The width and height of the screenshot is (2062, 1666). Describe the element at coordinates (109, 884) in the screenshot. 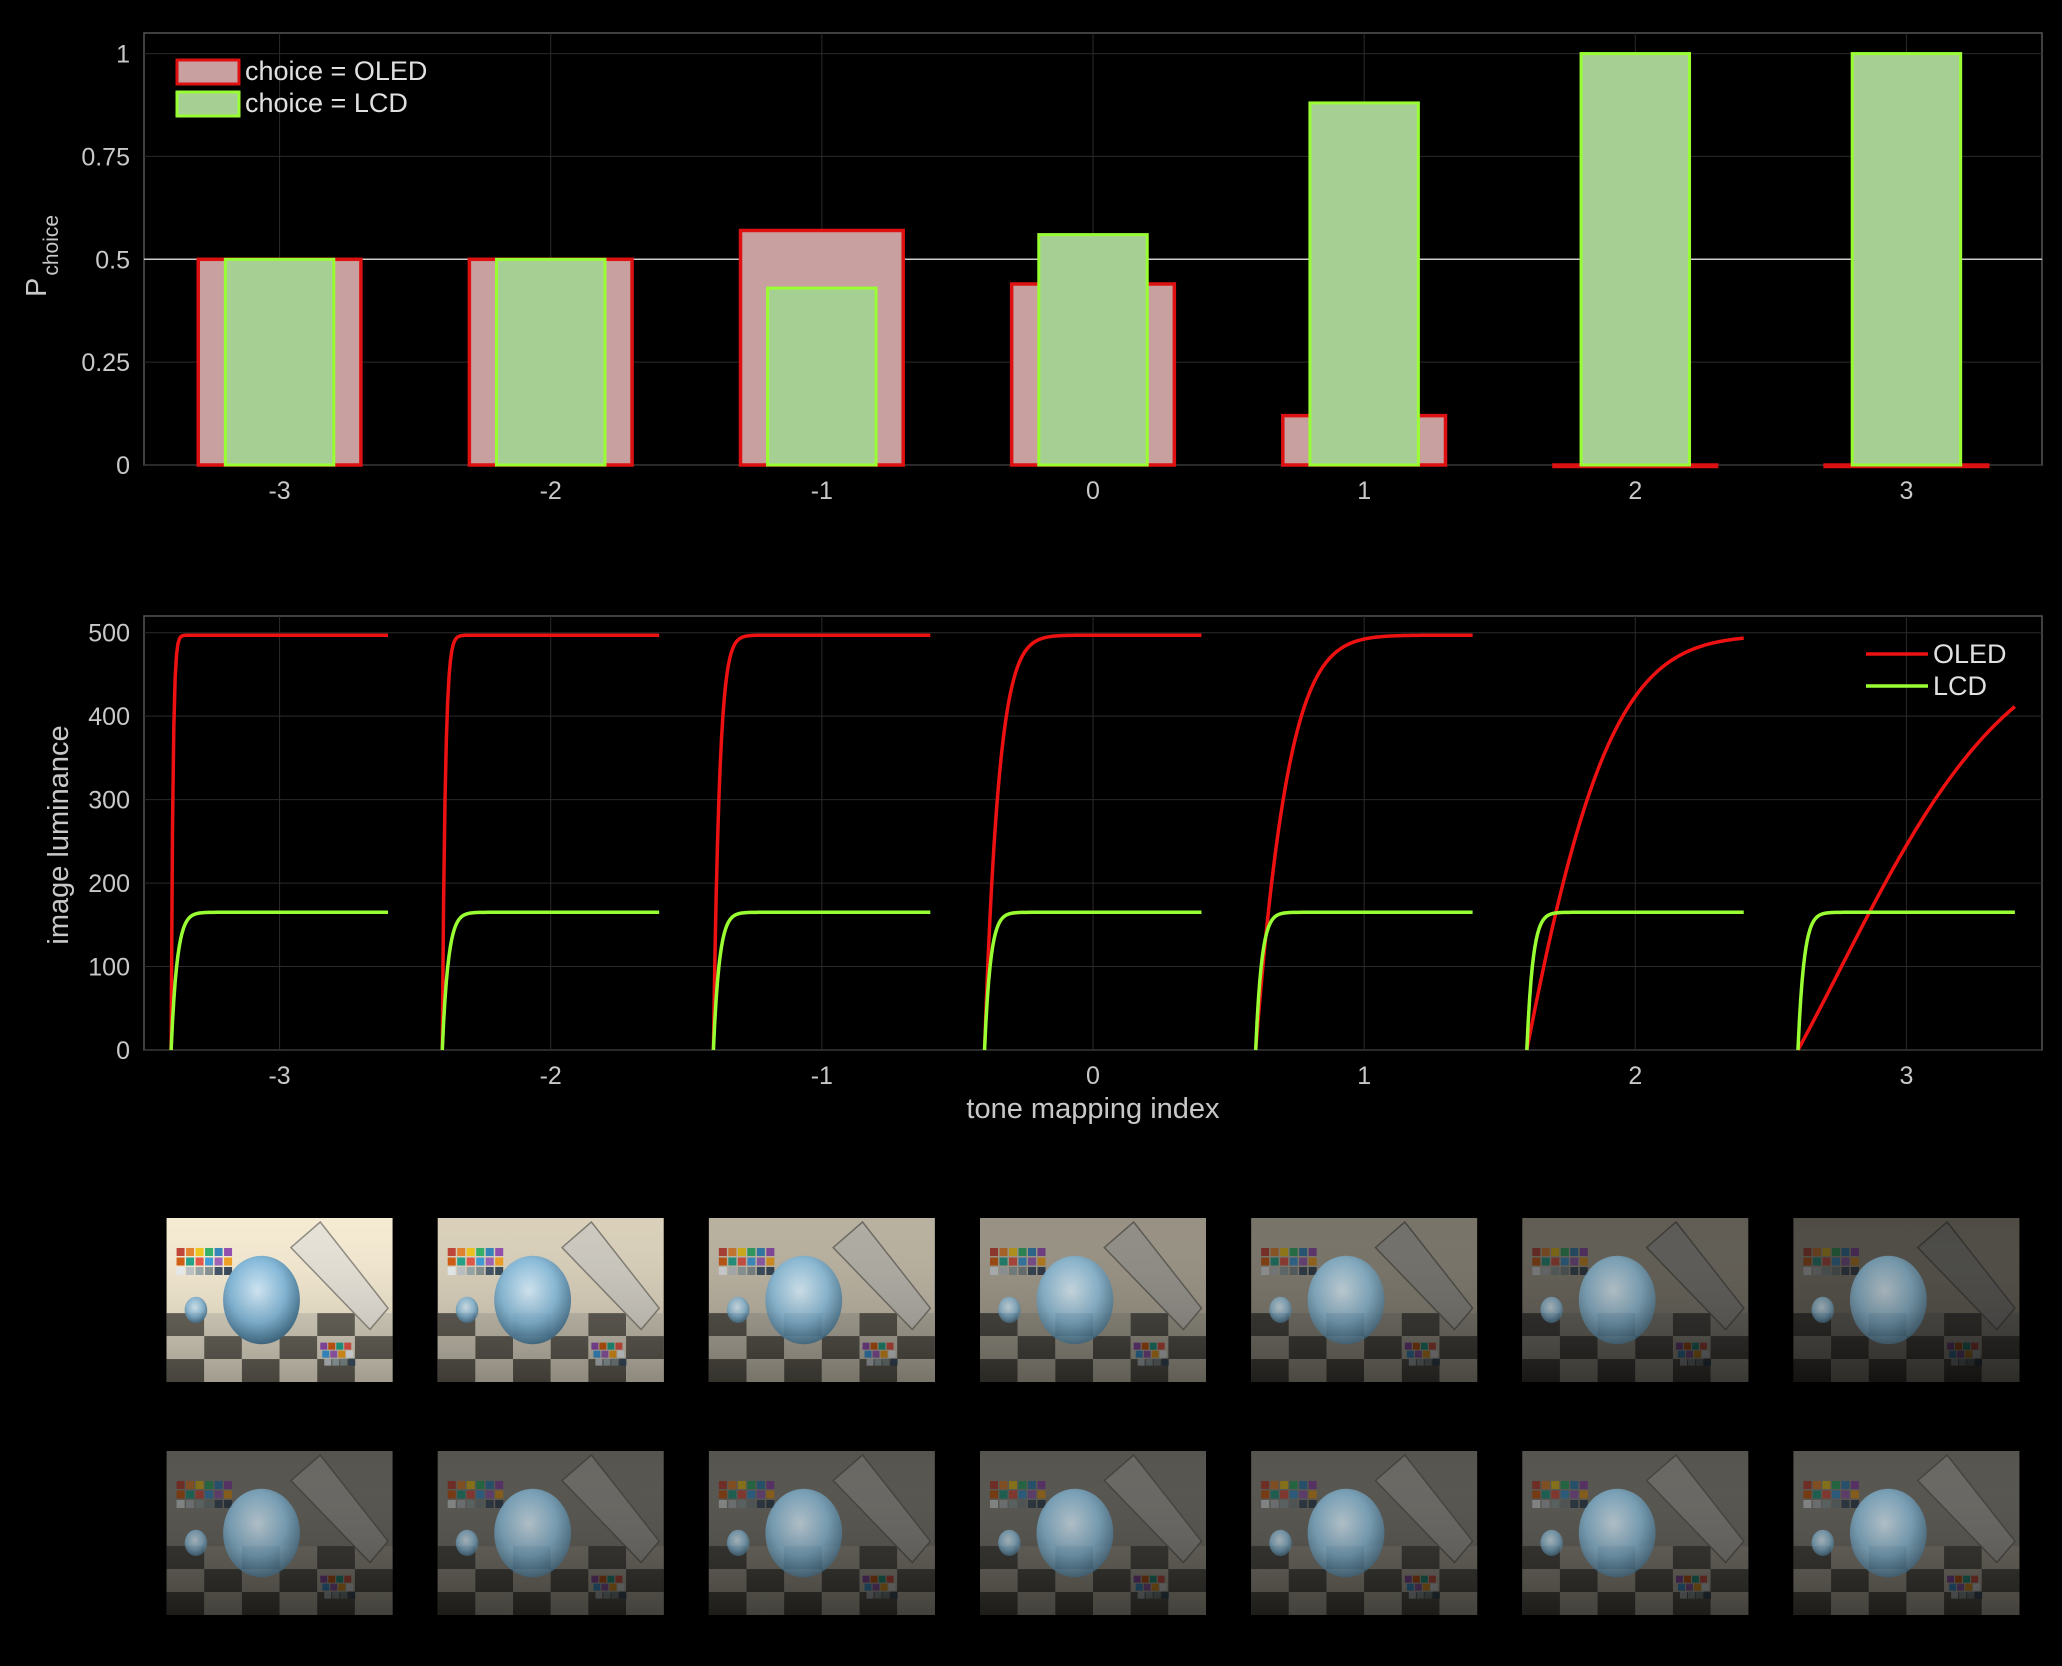

I see `chart2-y-tick-label: 200` at that location.